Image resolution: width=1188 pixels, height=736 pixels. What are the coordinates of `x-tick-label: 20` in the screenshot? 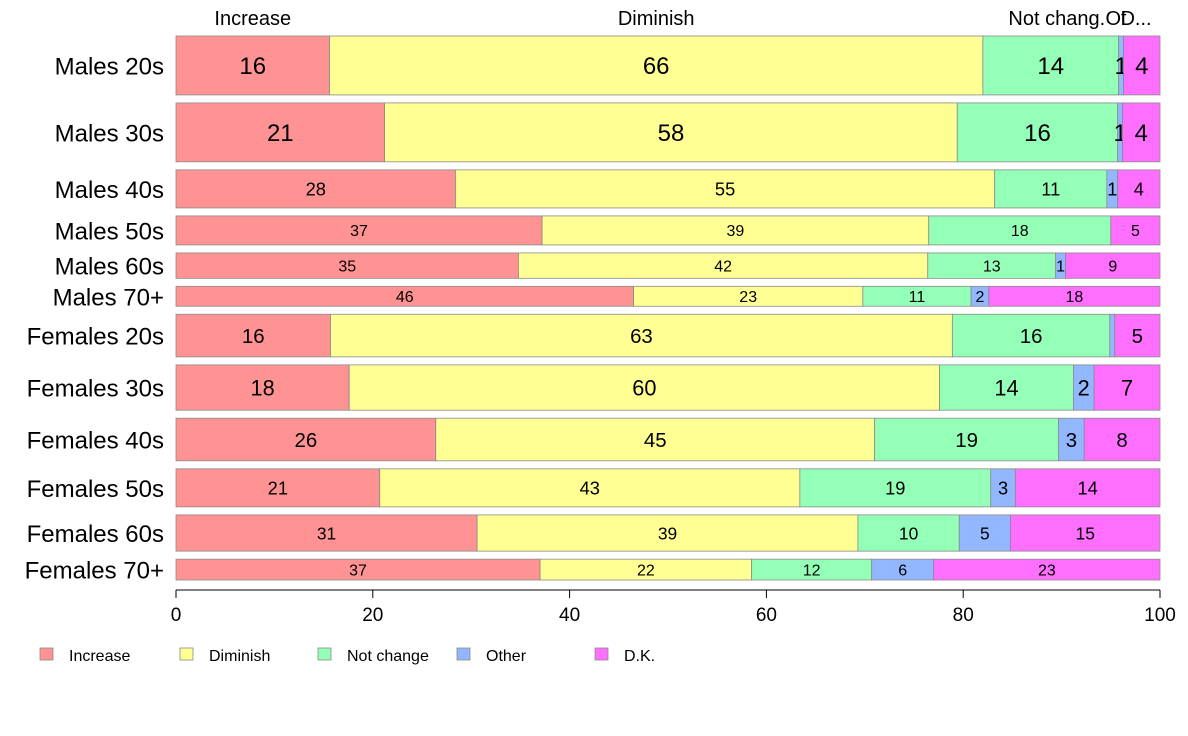 It's located at (372, 615).